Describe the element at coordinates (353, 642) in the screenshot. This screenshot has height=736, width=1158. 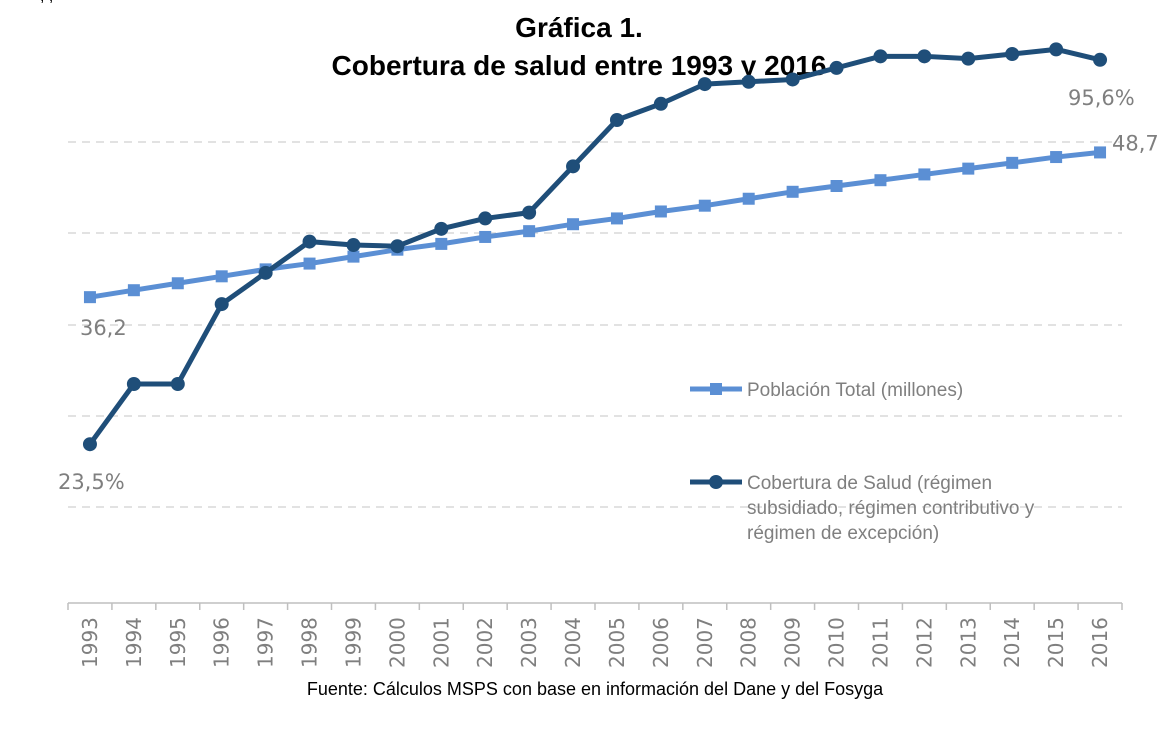
I see `x-tick-label: 1999` at that location.